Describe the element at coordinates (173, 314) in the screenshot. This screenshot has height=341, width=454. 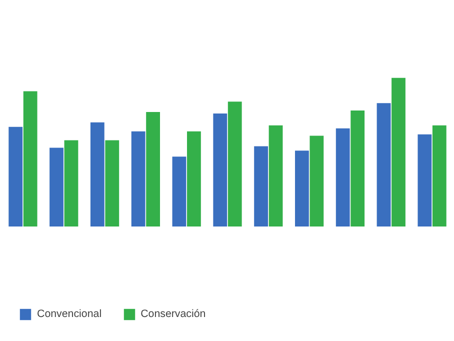
I see `legend-label: Conservación` at that location.